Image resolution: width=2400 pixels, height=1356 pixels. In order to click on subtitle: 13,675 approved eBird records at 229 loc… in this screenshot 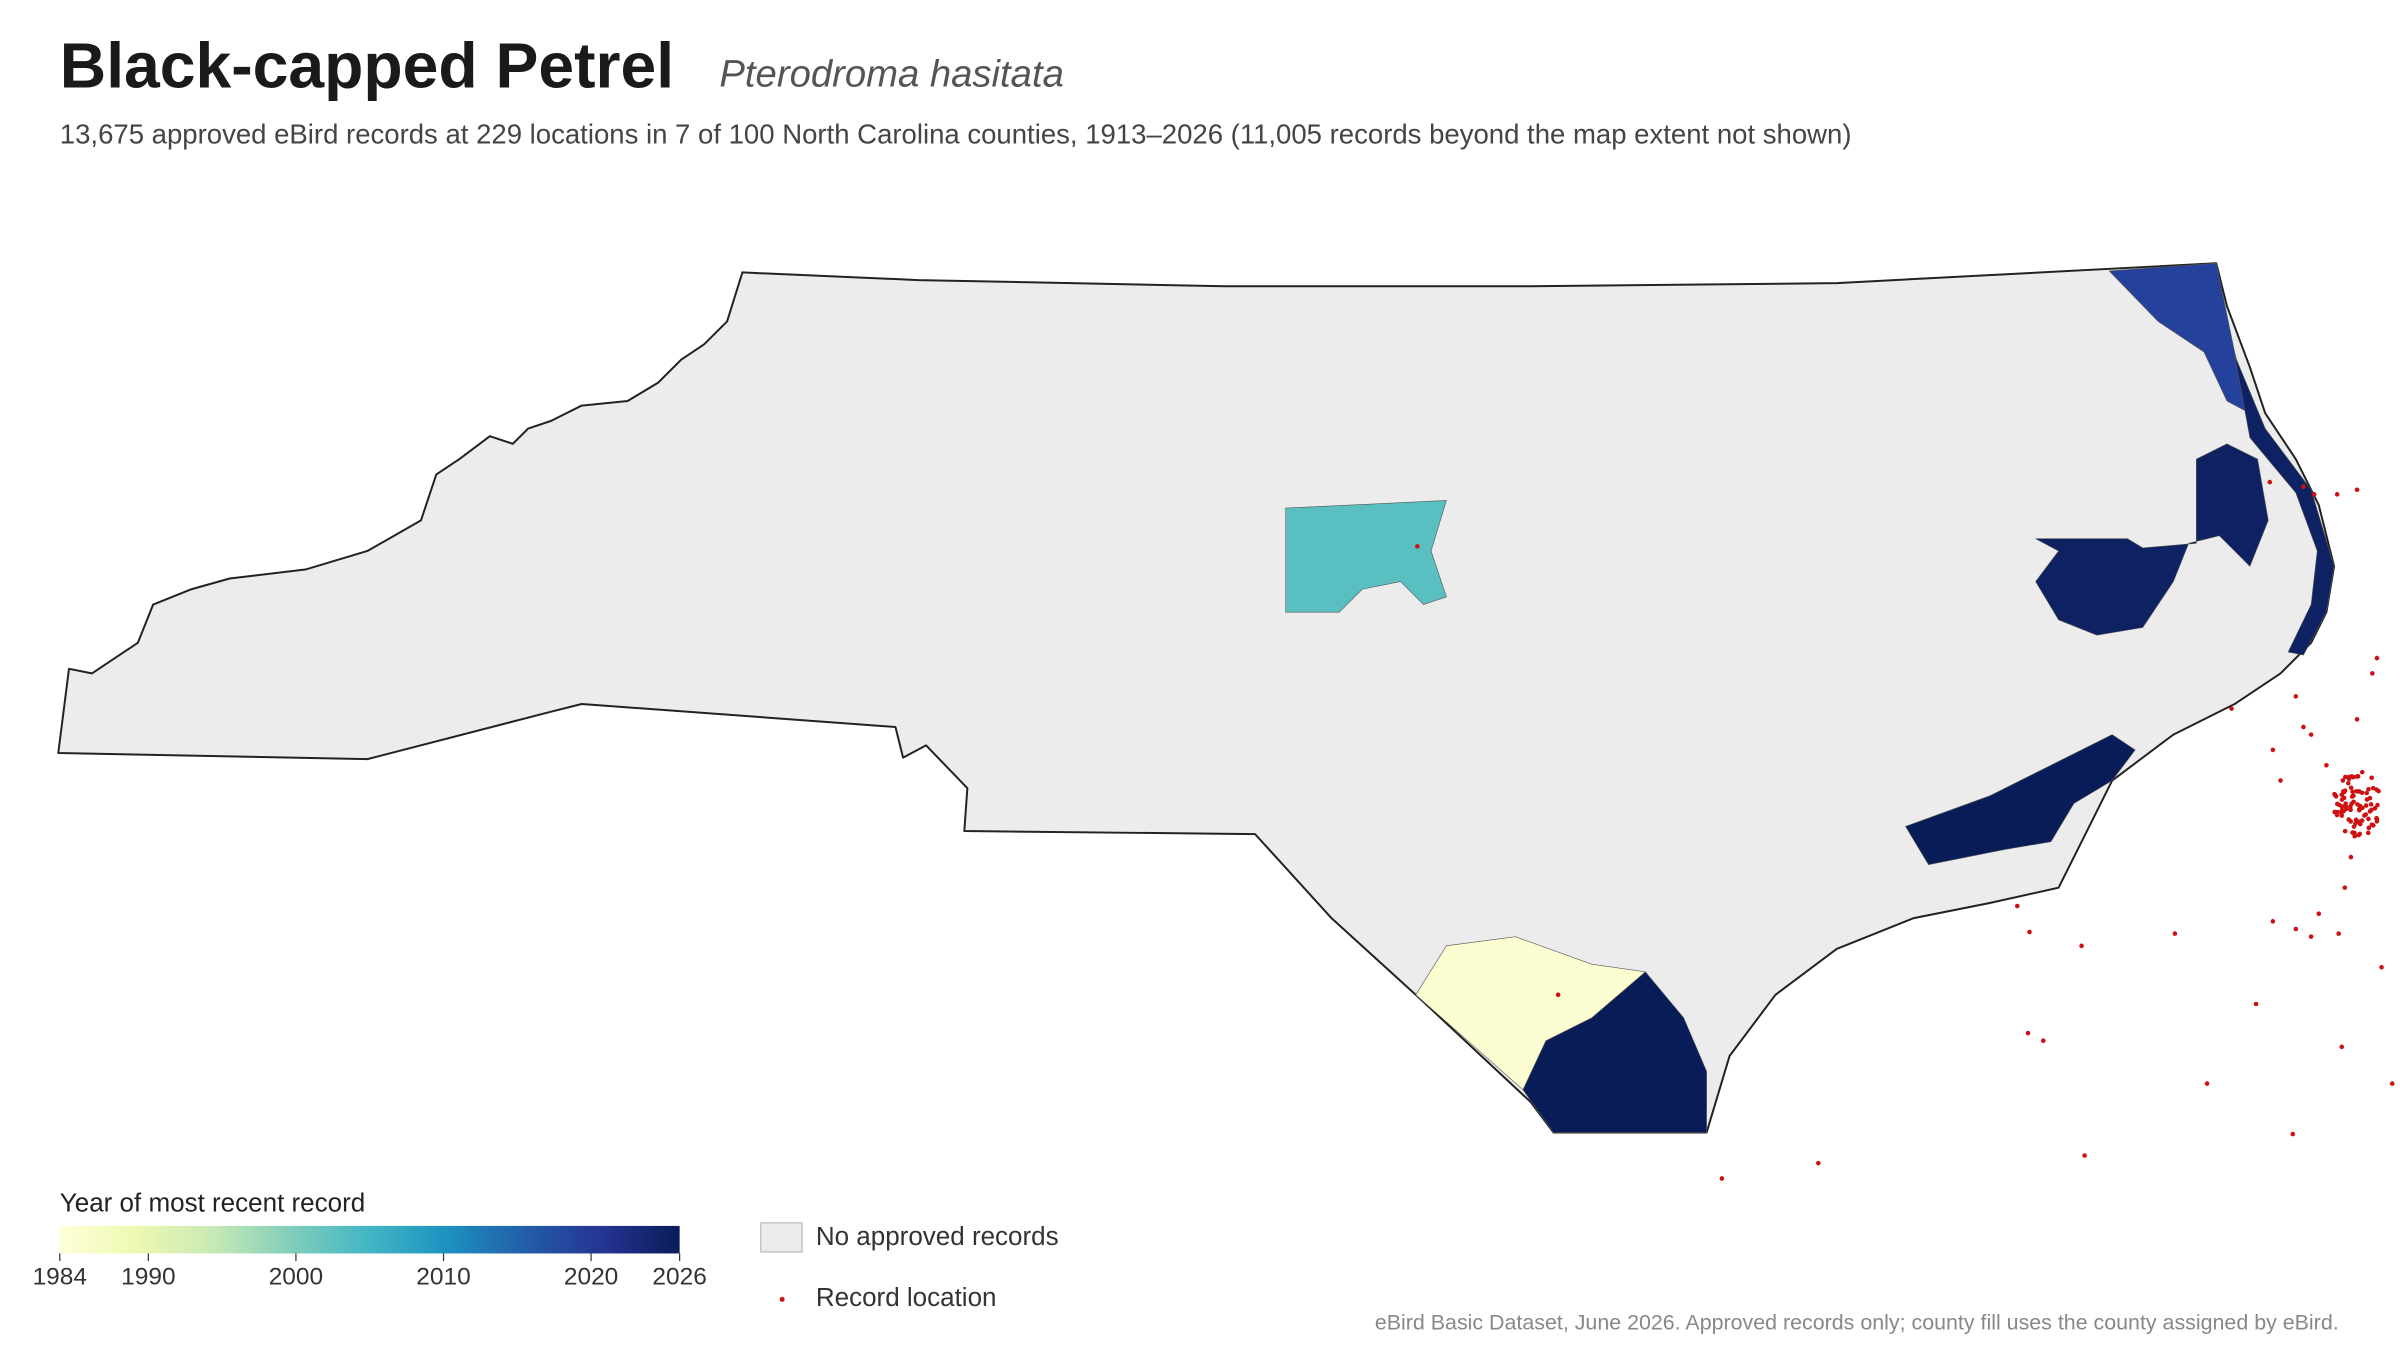, I will do `click(956, 133)`.